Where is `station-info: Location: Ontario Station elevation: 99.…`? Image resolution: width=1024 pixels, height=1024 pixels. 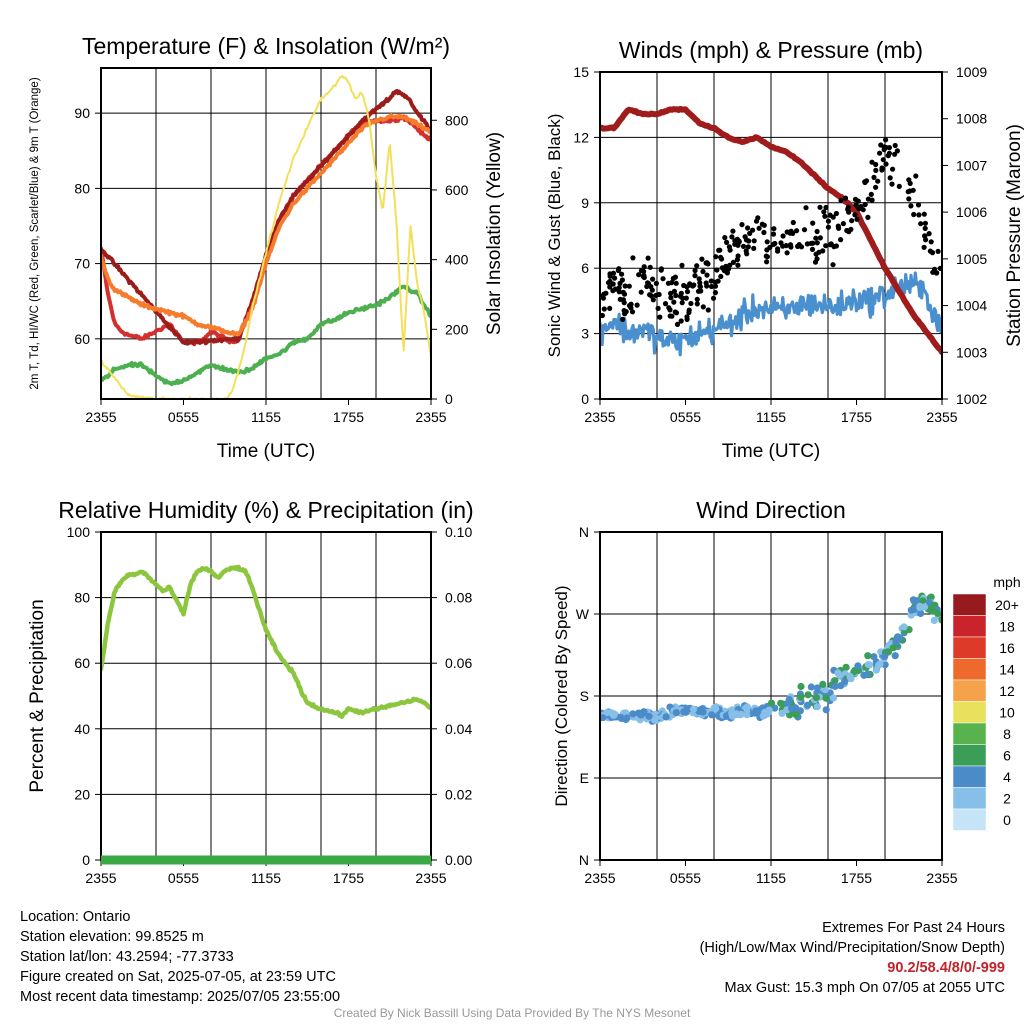
station-info: Location: Ontario Station elevation: 99.… is located at coordinates (180, 957).